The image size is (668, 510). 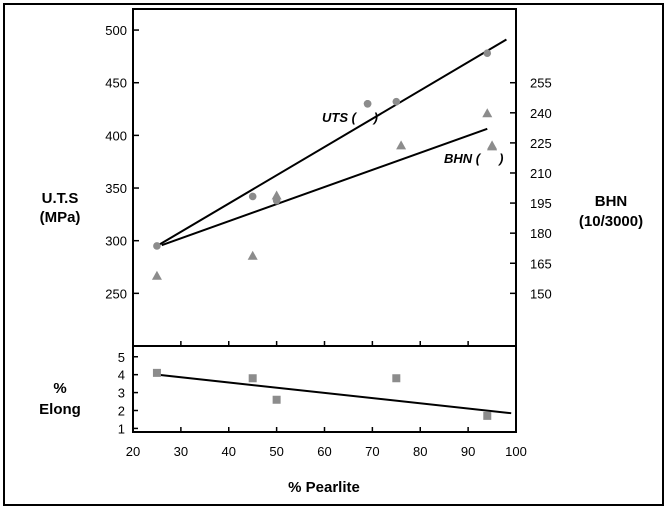 I want to click on lower-fit-line, so click(x=334, y=394).